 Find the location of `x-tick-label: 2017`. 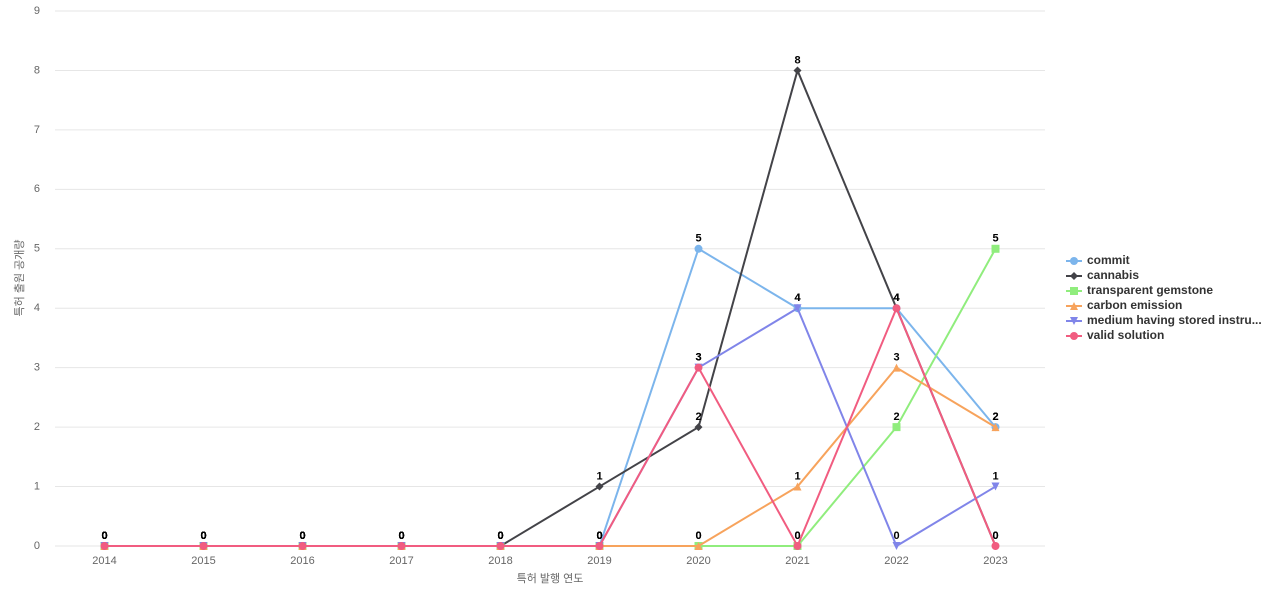

x-tick-label: 2017 is located at coordinates (401, 561).